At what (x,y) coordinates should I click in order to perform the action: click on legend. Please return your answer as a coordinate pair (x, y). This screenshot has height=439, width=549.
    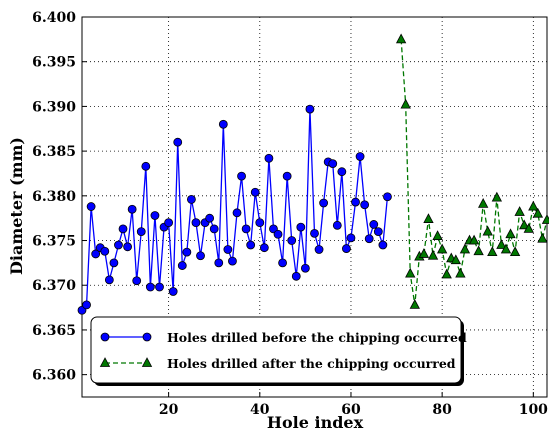
    Looking at the image, I should click on (276, 350).